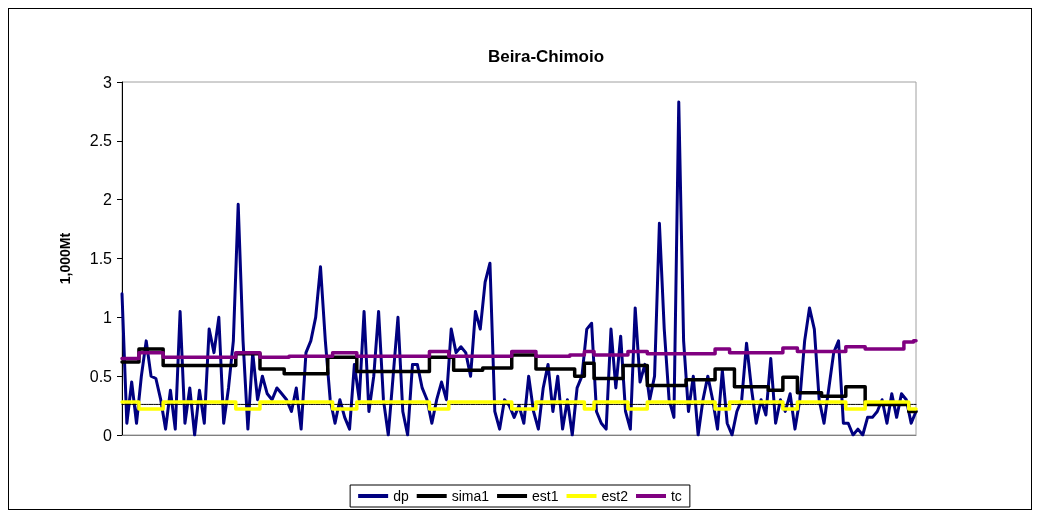 The width and height of the screenshot is (1040, 518). What do you see at coordinates (101, 258) in the screenshot?
I see `y-tick-label: 1.5` at bounding box center [101, 258].